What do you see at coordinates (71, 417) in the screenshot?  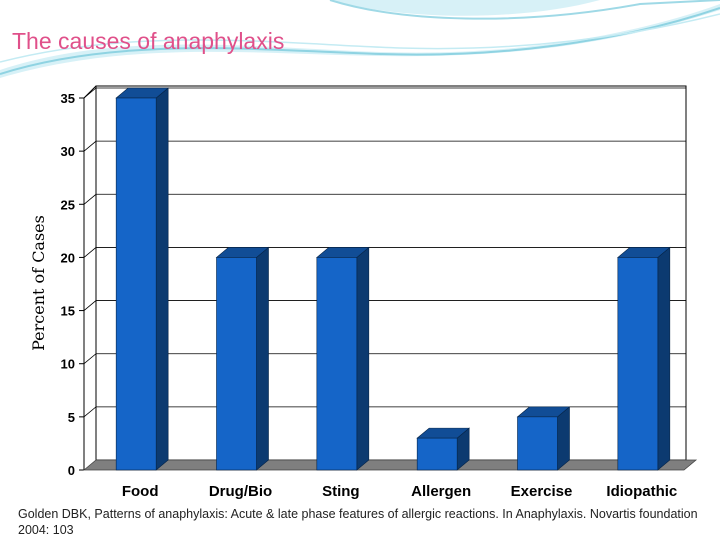 I see `y-tick-label-5: 5` at bounding box center [71, 417].